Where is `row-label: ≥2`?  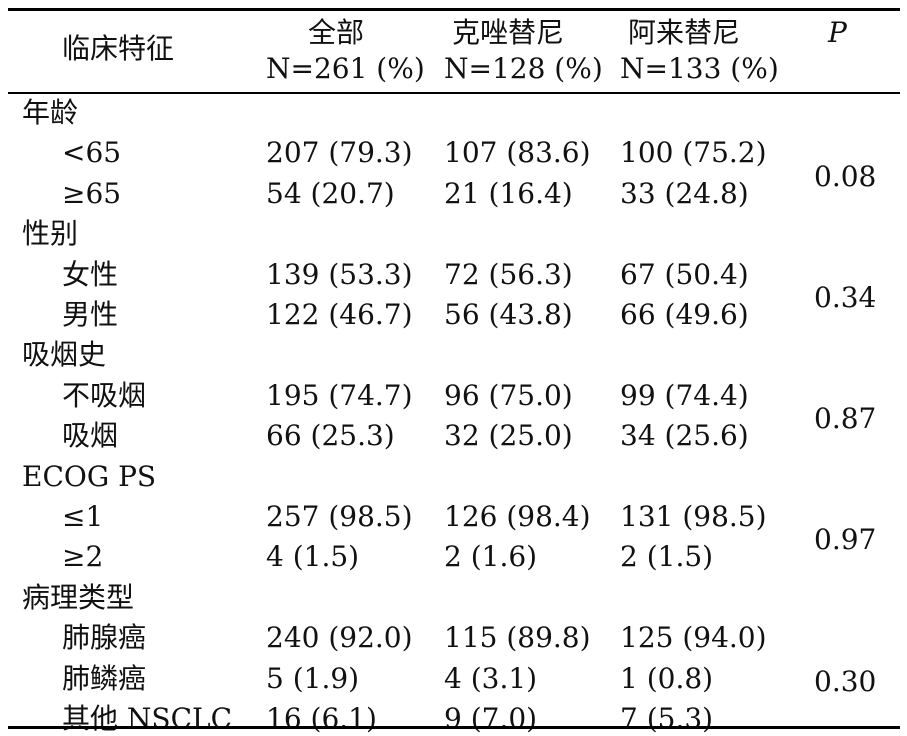
row-label: ≥2 is located at coordinates (83, 557).